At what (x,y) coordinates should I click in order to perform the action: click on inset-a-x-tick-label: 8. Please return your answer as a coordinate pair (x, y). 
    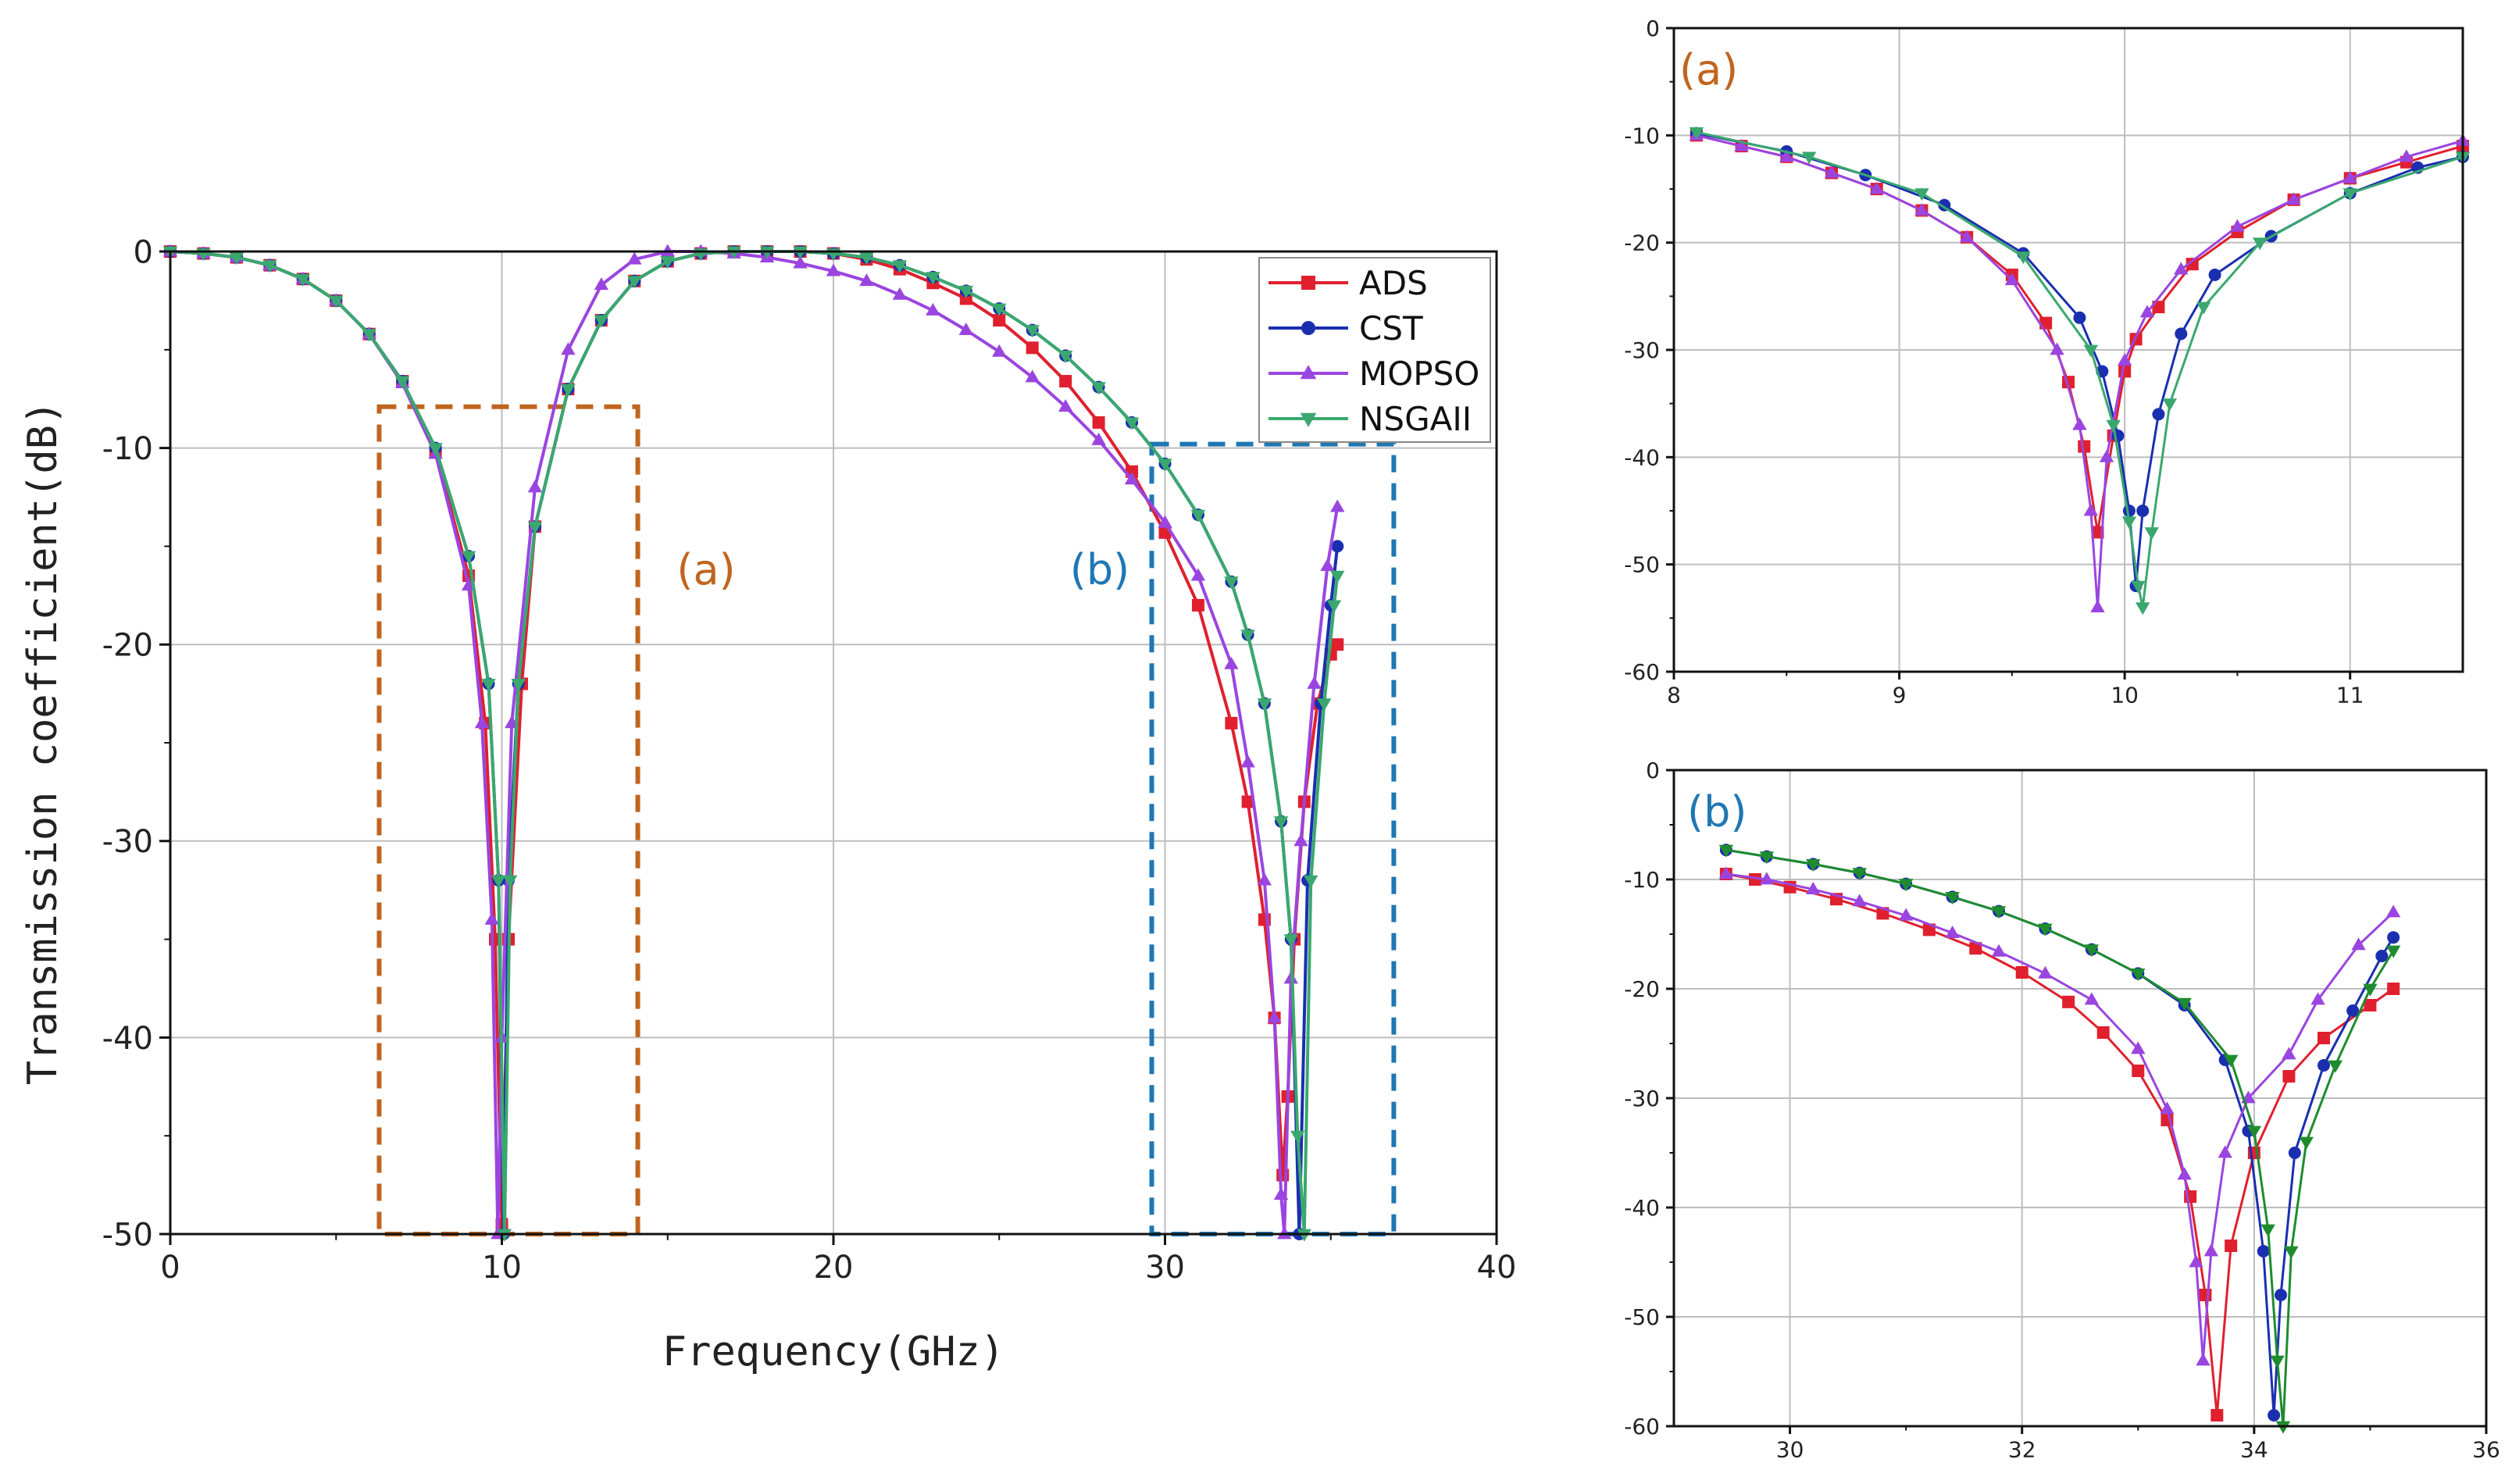
    Looking at the image, I should click on (1674, 695).